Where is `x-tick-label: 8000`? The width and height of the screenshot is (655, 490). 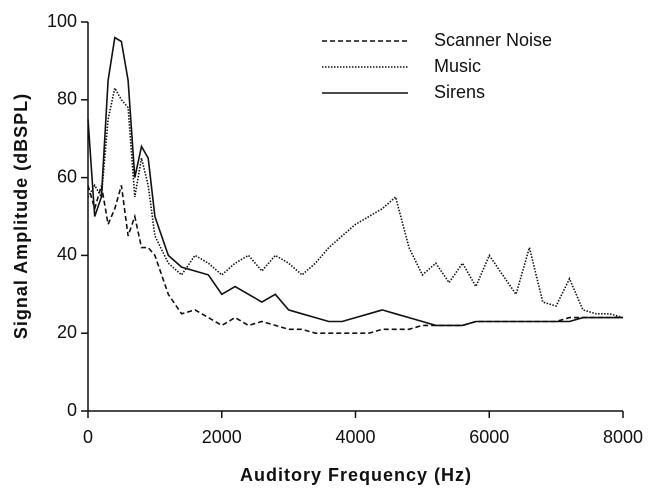 x-tick-label: 8000 is located at coordinates (623, 437).